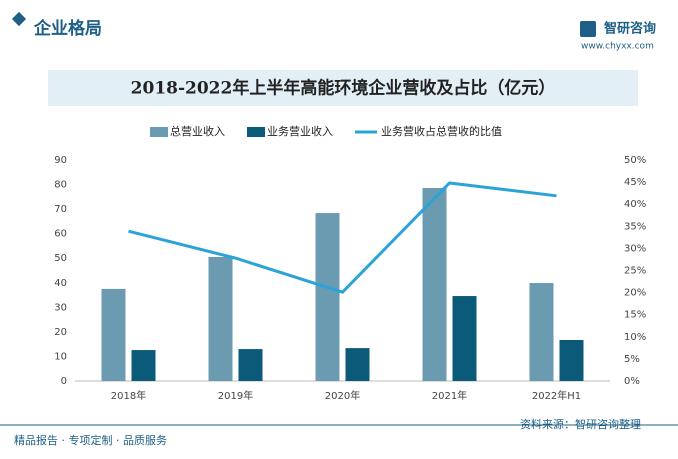  Describe the element at coordinates (632, 359) in the screenshot. I see `y2-tick-label: 5%` at that location.